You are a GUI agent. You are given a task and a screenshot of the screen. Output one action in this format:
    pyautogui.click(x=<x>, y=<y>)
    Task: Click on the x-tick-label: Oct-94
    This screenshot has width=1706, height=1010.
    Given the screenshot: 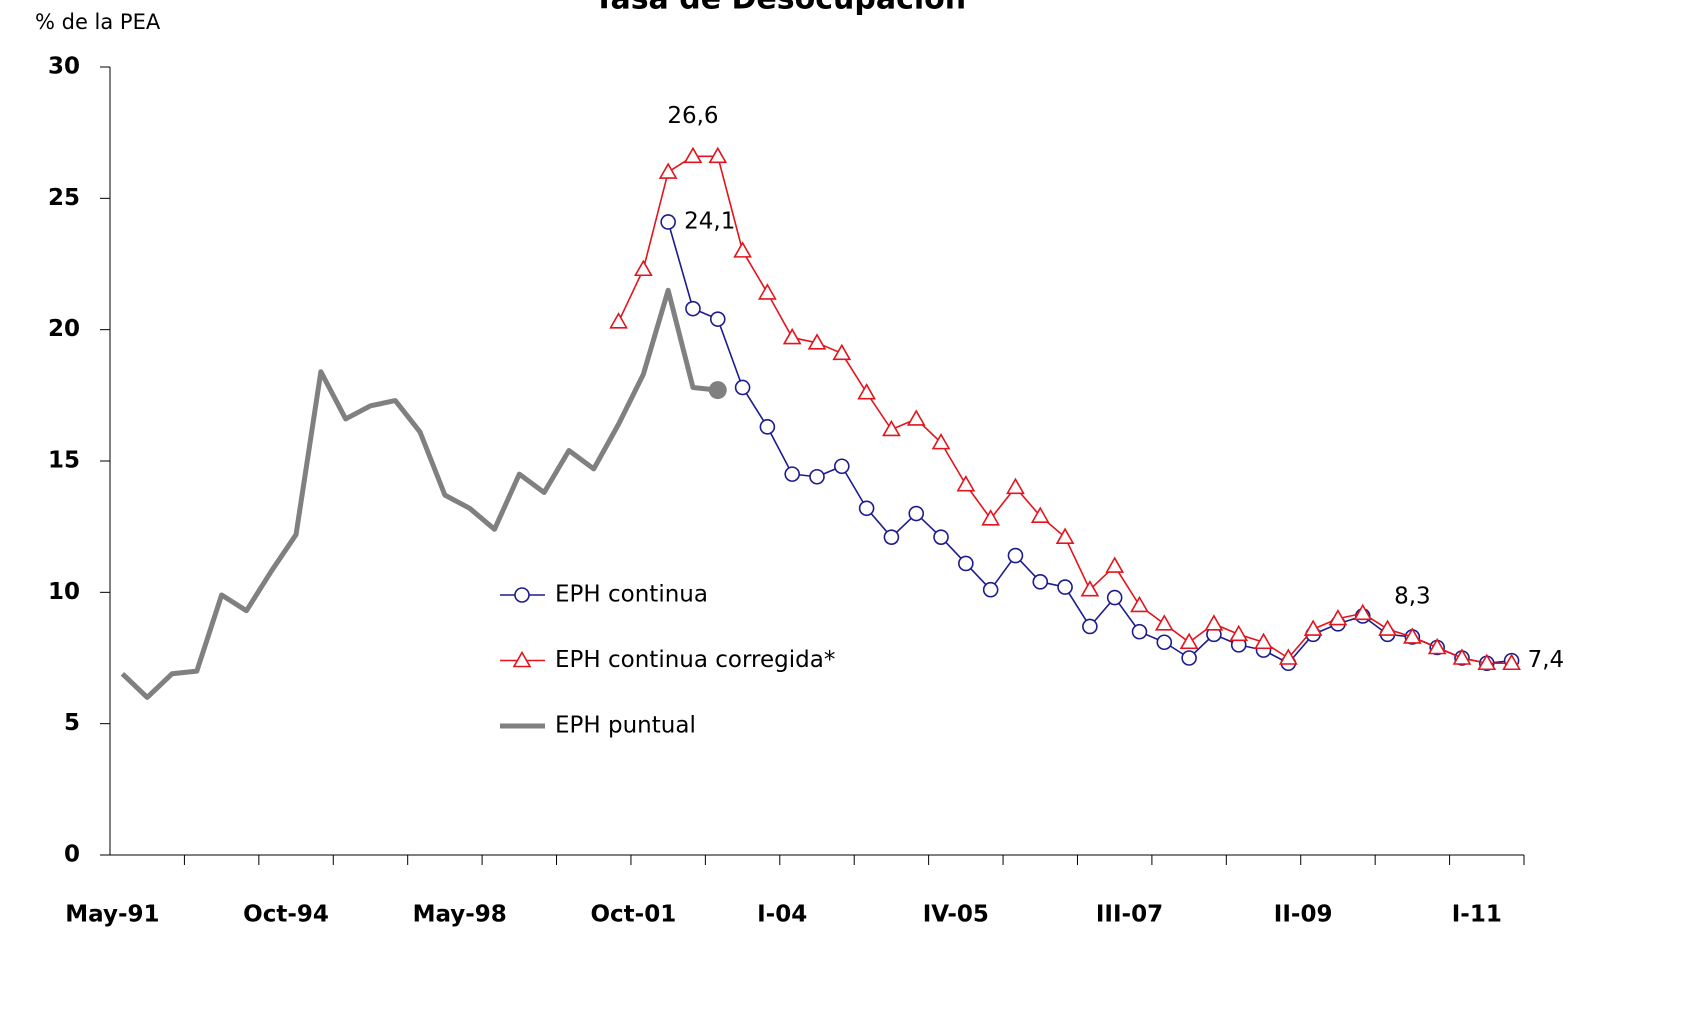 What is the action you would take?
    pyautogui.click(x=286, y=915)
    